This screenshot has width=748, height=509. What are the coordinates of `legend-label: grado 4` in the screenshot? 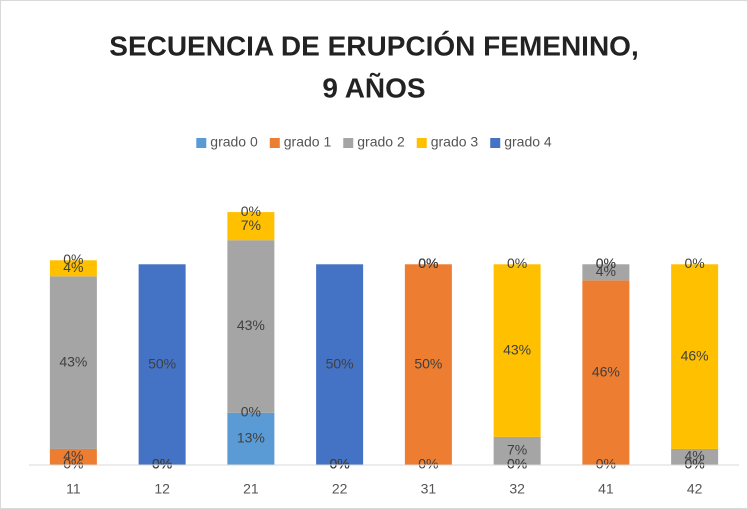 It's located at (528, 142).